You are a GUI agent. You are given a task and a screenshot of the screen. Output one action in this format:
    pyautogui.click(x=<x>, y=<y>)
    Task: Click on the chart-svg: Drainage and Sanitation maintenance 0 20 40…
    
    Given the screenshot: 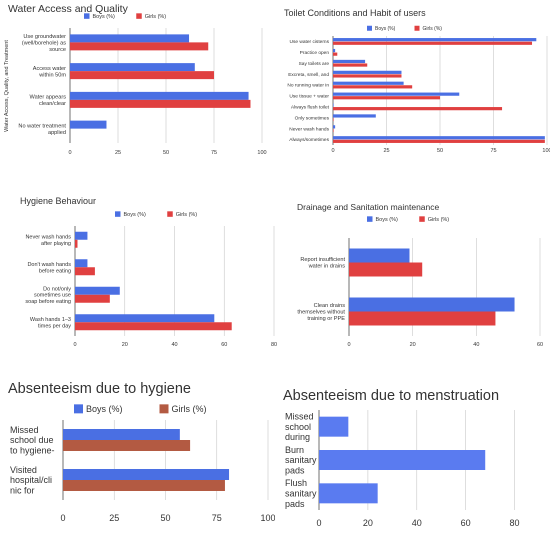 What is the action you would take?
    pyautogui.click(x=420, y=275)
    